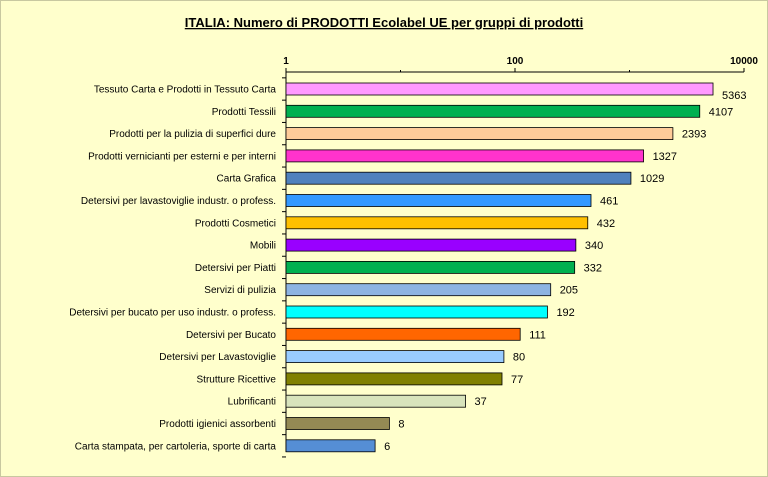 The height and width of the screenshot is (477, 768). Describe the element at coordinates (387, 447) in the screenshot. I see `data-label: 6` at that location.